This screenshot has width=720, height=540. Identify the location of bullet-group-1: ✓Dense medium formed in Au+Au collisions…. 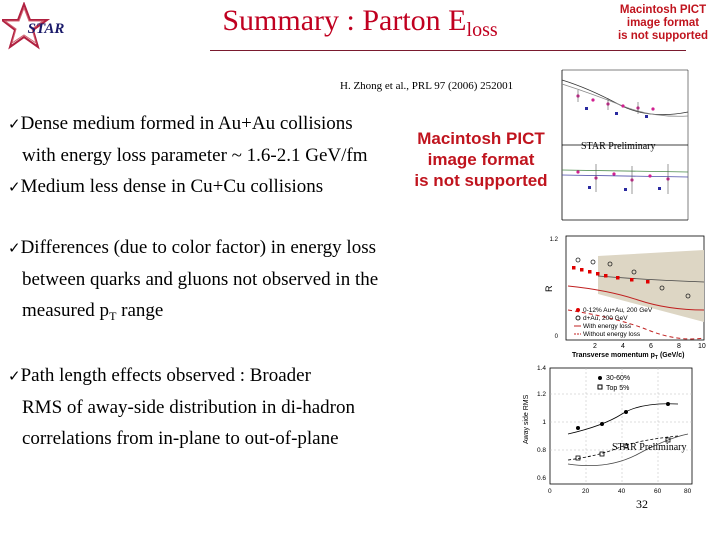
(188, 155).